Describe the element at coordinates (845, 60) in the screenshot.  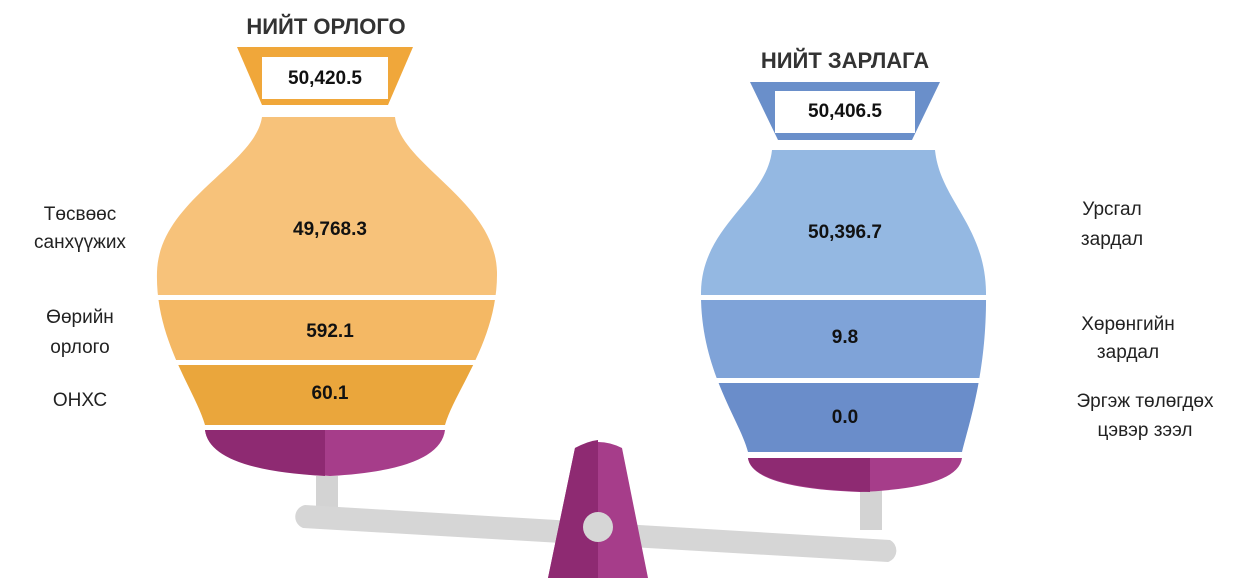
I see `expense-title: НИЙТ ЗАРЛАГА` at that location.